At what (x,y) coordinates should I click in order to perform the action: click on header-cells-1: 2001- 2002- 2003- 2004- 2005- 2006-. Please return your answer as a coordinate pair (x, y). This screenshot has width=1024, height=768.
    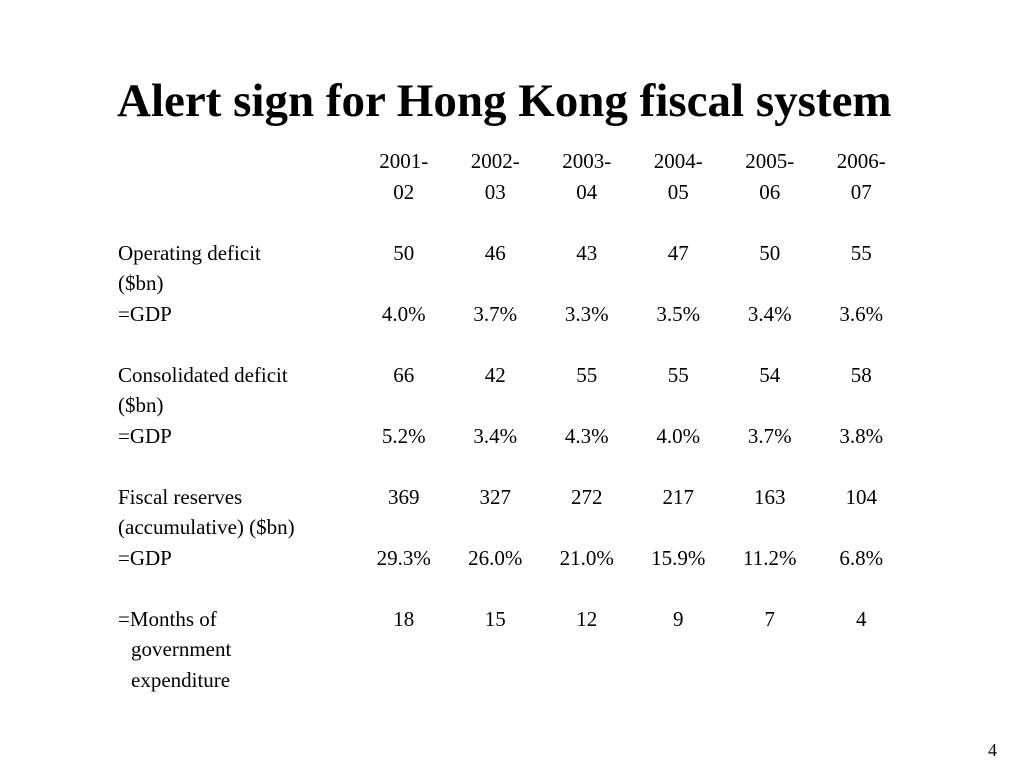
    Looking at the image, I should click on (632, 161).